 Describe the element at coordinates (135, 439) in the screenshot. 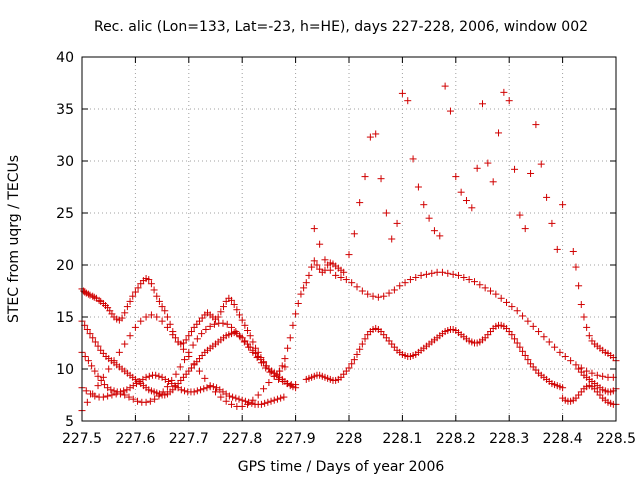

I see `x-tick-label: 227.6` at that location.